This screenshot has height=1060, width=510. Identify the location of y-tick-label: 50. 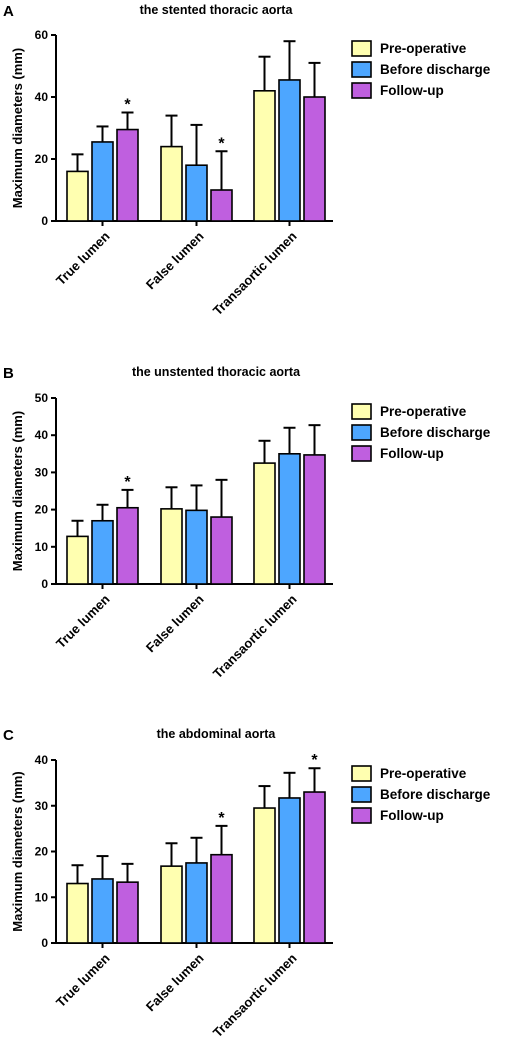
(42, 398).